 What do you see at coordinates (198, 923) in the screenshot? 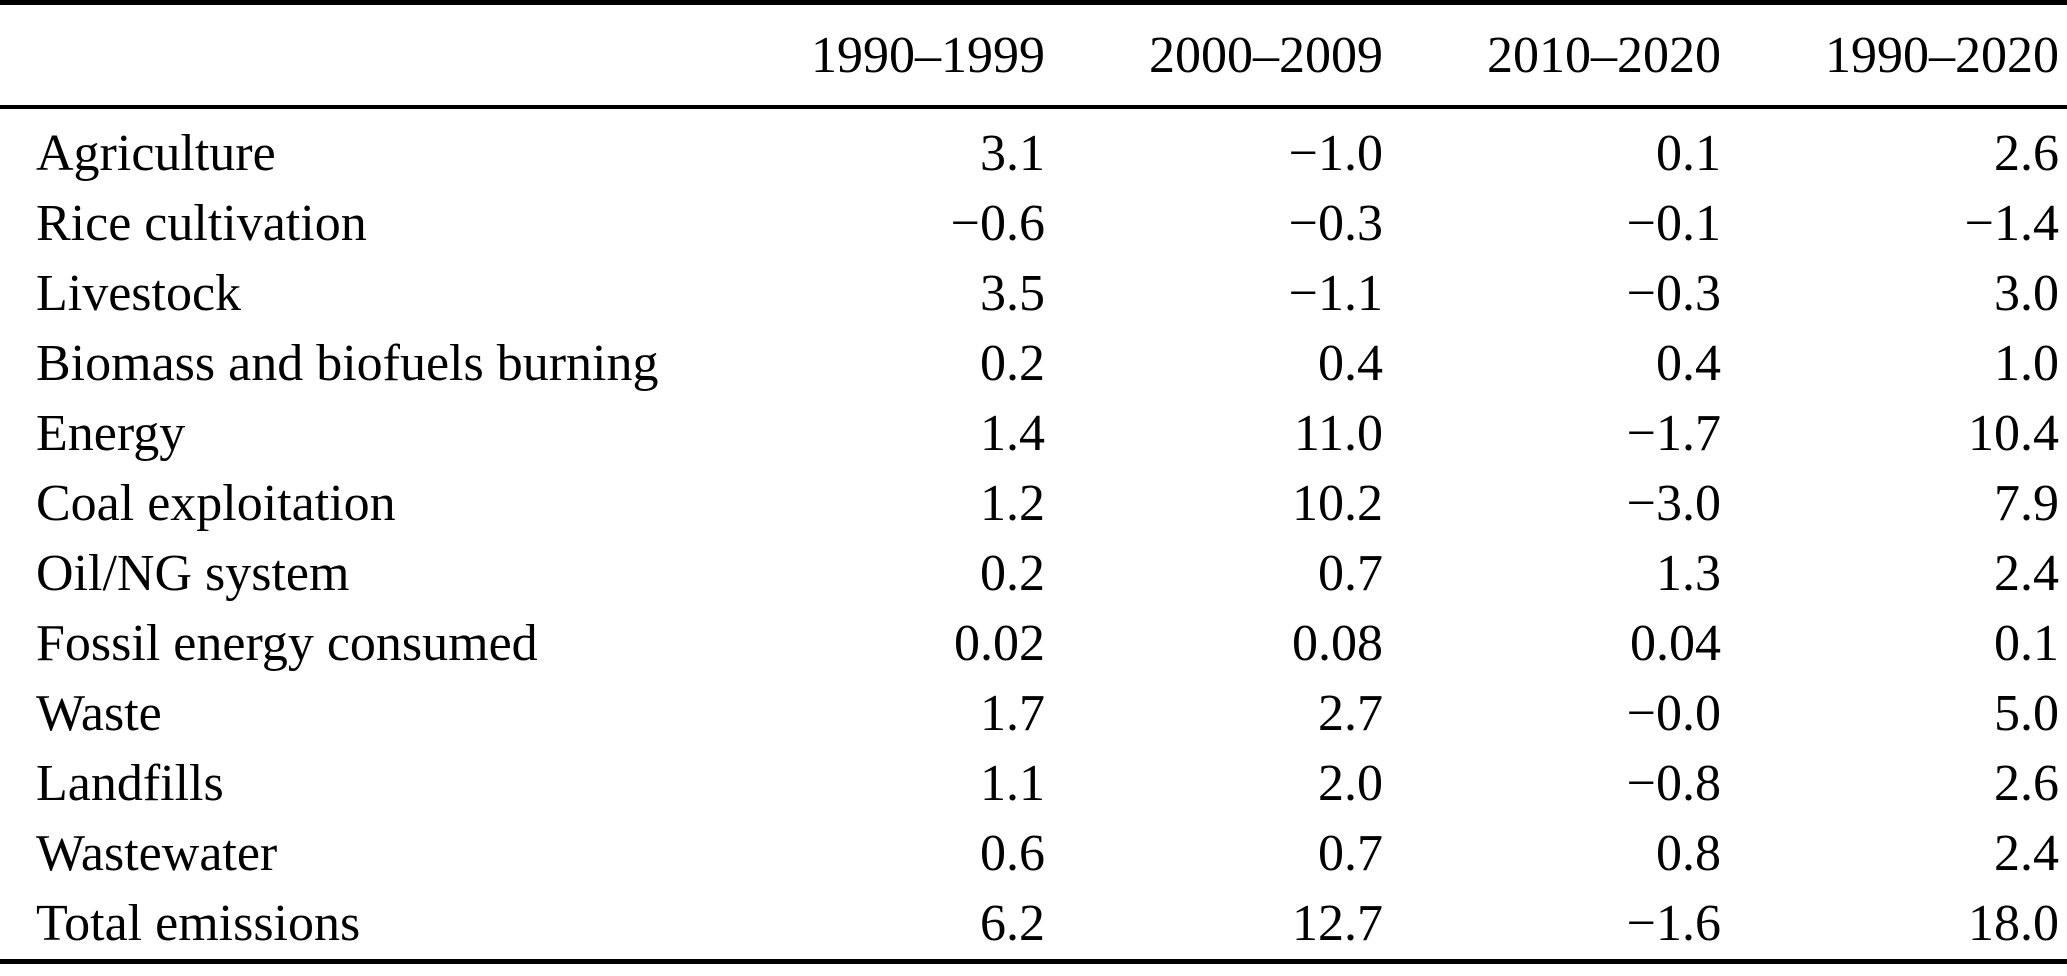
I see `row-label: Total emissions` at bounding box center [198, 923].